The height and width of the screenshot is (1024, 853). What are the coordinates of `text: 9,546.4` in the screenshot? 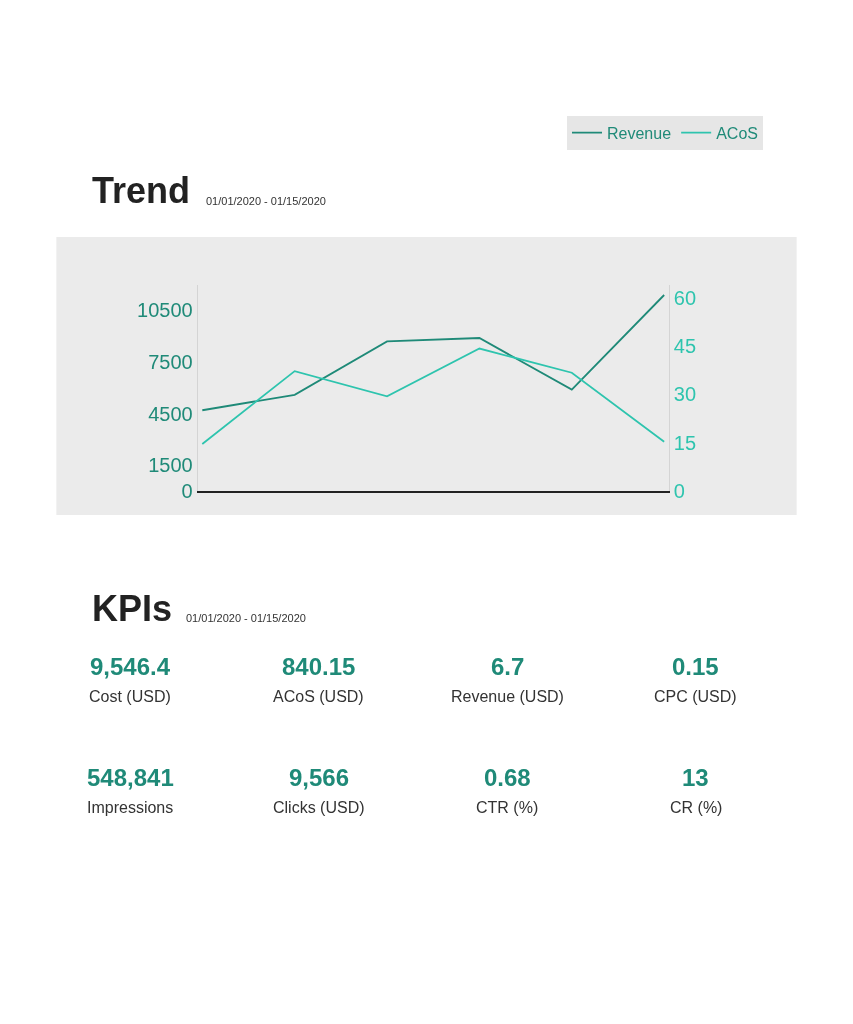 It's located at (130, 666).